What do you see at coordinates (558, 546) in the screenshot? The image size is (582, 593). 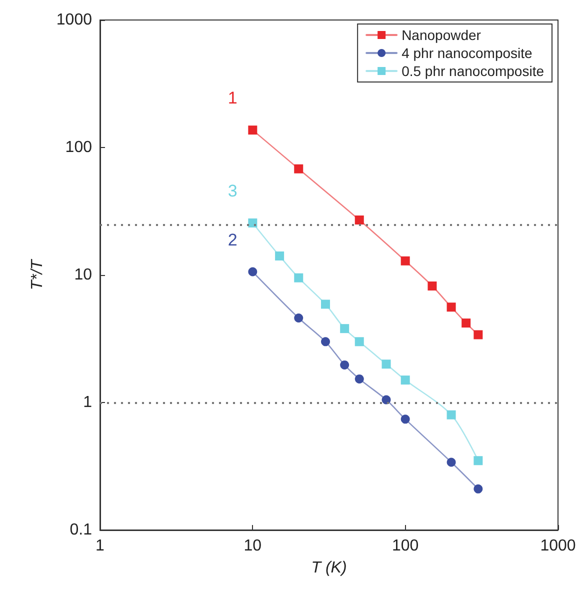 I see `x-tick-label: 1000` at bounding box center [558, 546].